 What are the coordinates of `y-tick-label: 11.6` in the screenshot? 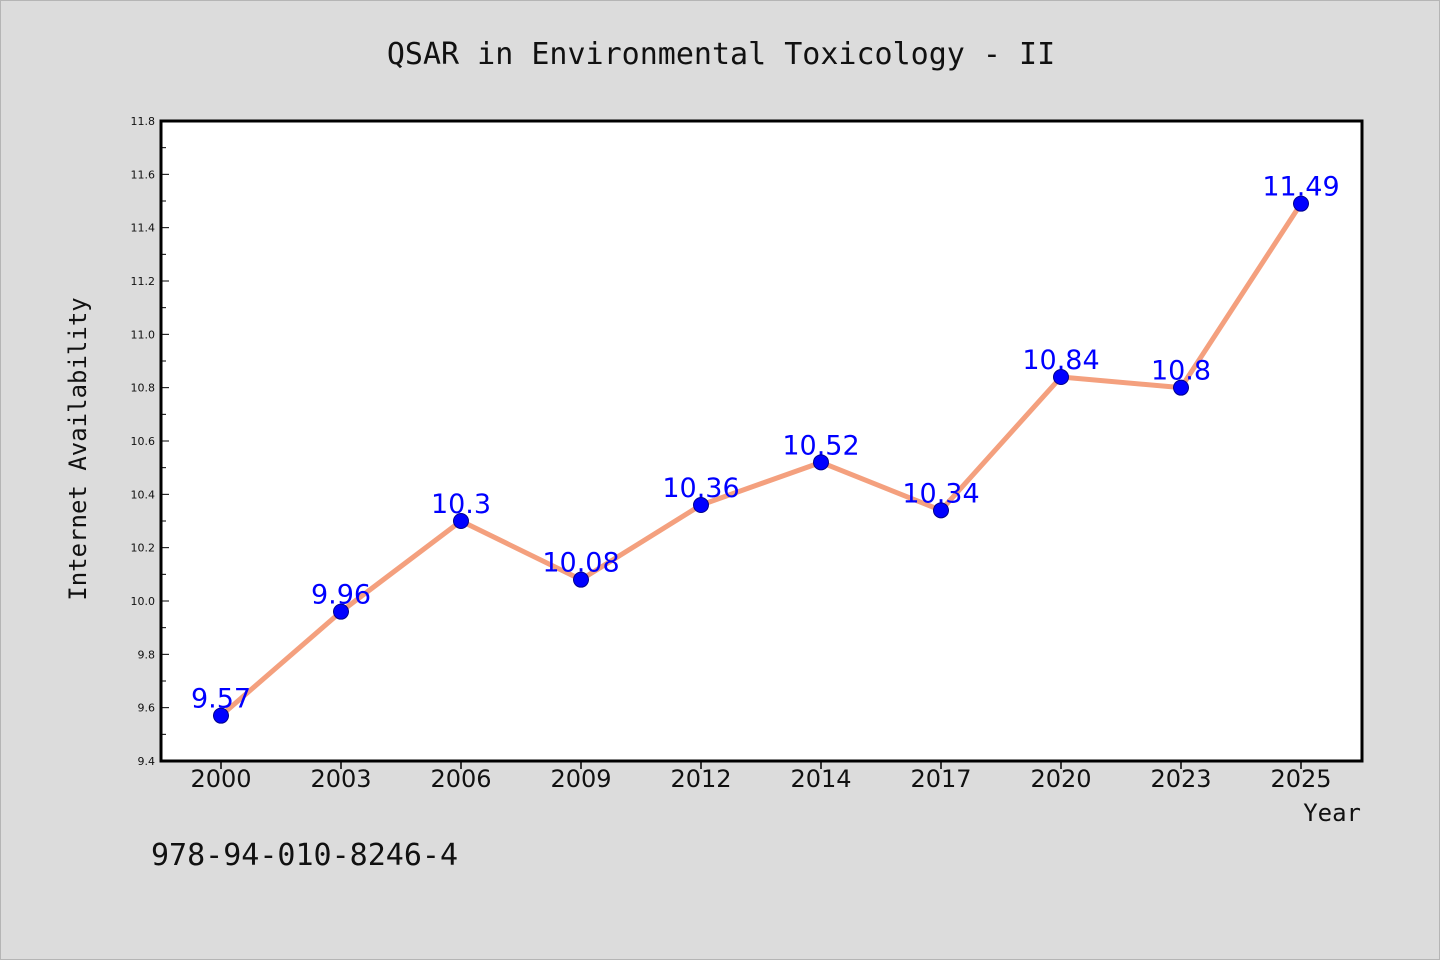 It's located at (143, 174).